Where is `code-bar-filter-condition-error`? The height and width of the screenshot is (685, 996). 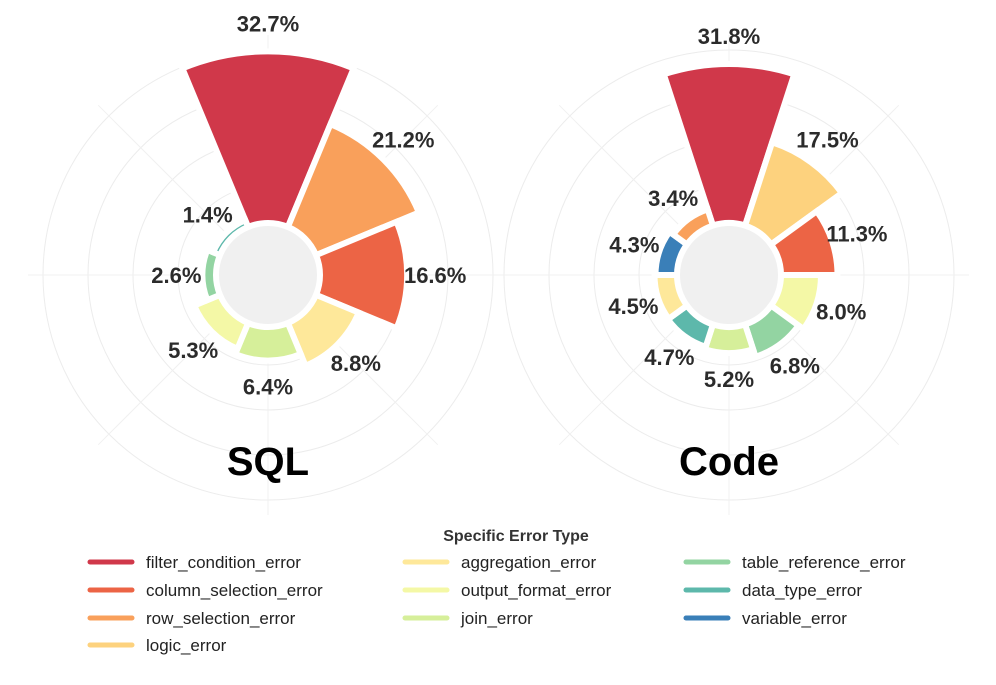
code-bar-filter-condition-error is located at coordinates (729, 145).